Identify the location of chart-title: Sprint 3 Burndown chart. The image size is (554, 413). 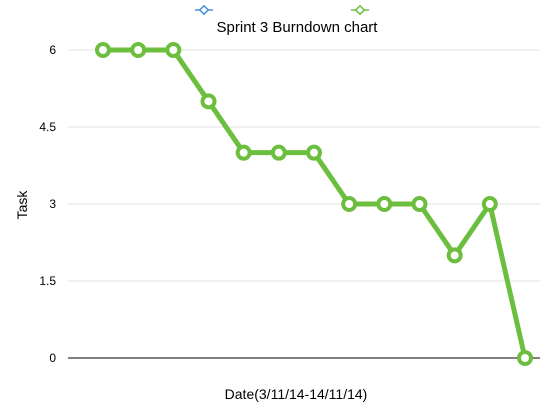
(298, 27).